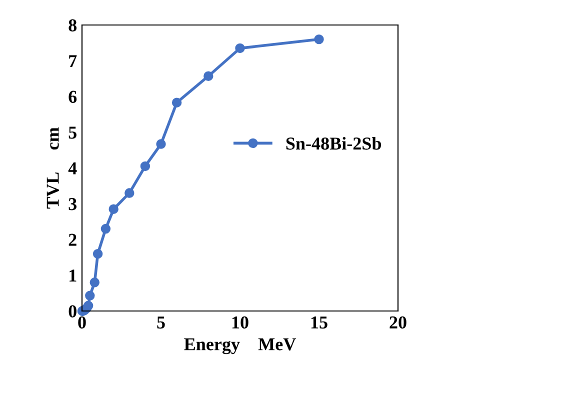 The width and height of the screenshot is (582, 400). What do you see at coordinates (161, 322) in the screenshot?
I see `x-tick-label: 5` at bounding box center [161, 322].